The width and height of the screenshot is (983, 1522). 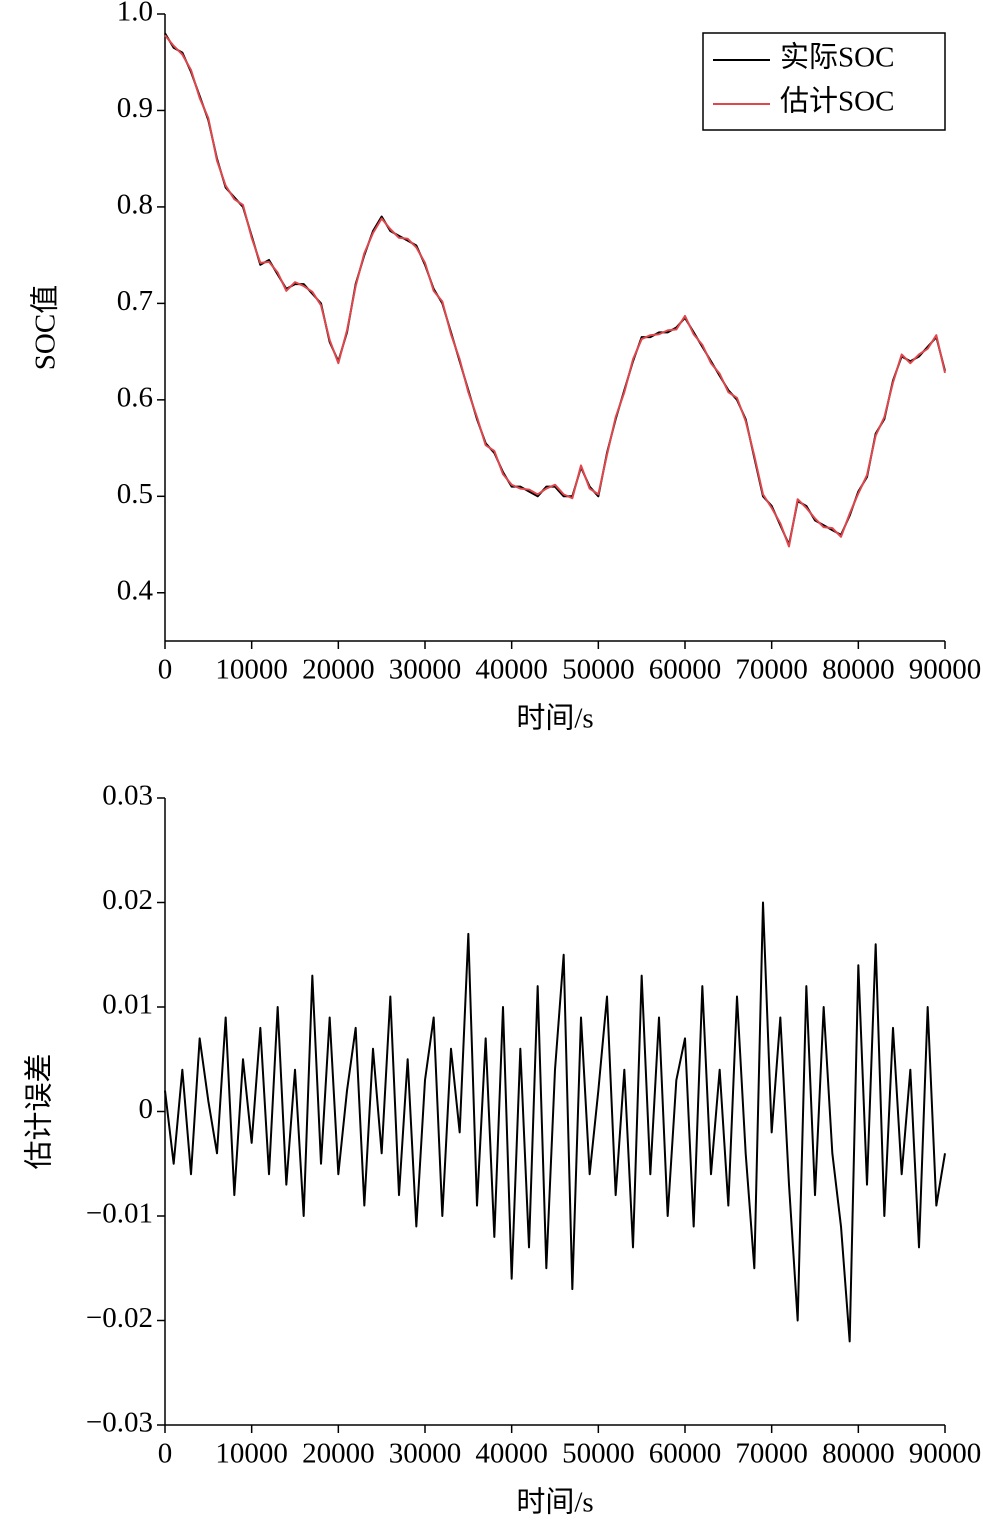 What do you see at coordinates (119, 1214) in the screenshot?
I see `y-tick-label: −0.01` at bounding box center [119, 1214].